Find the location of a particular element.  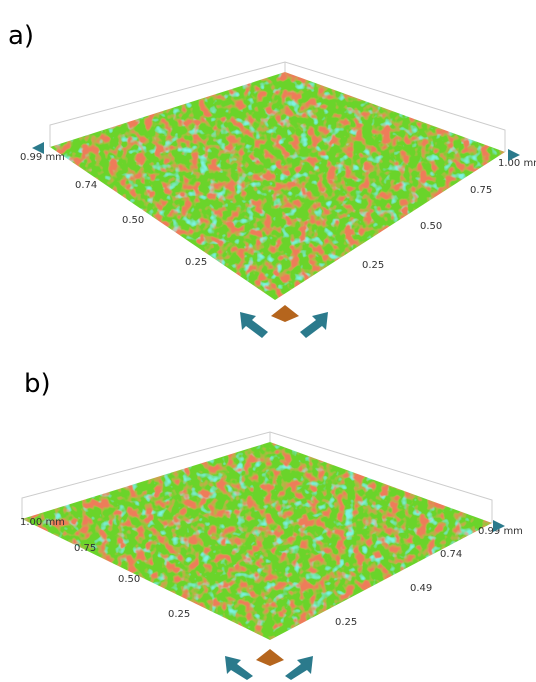

panel-label: b) is located at coordinates (37, 384).